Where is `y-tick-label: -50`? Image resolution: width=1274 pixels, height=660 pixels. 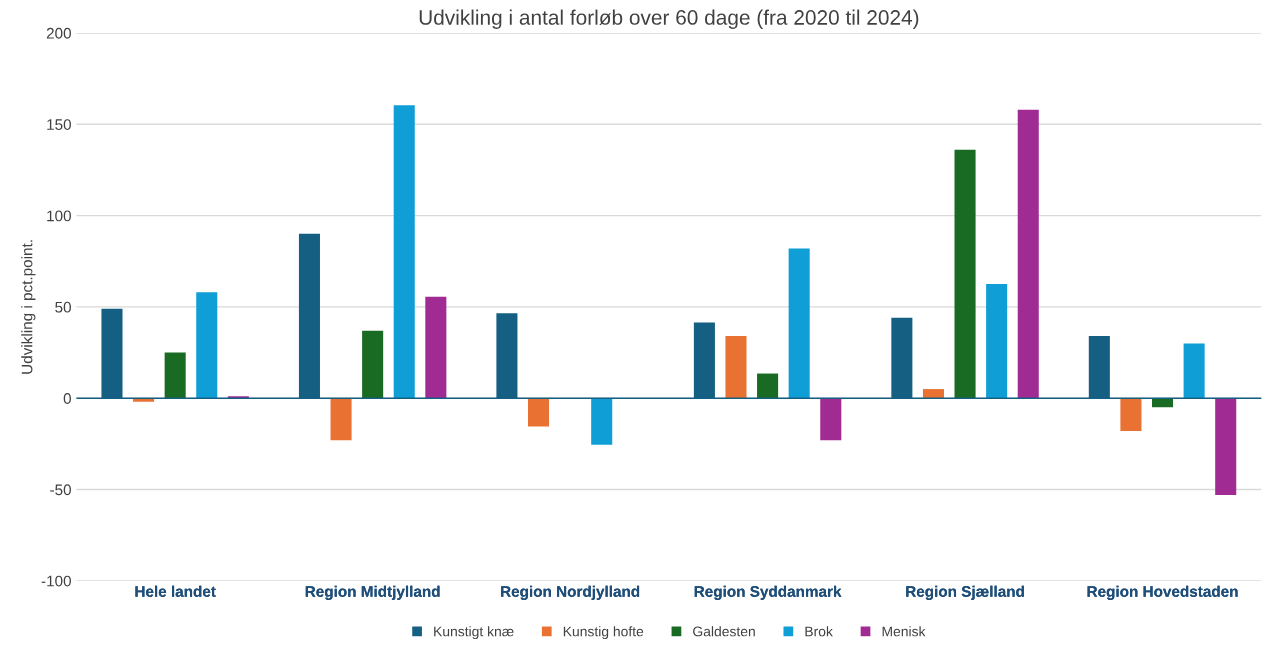 y-tick-label: -50 is located at coordinates (60, 490).